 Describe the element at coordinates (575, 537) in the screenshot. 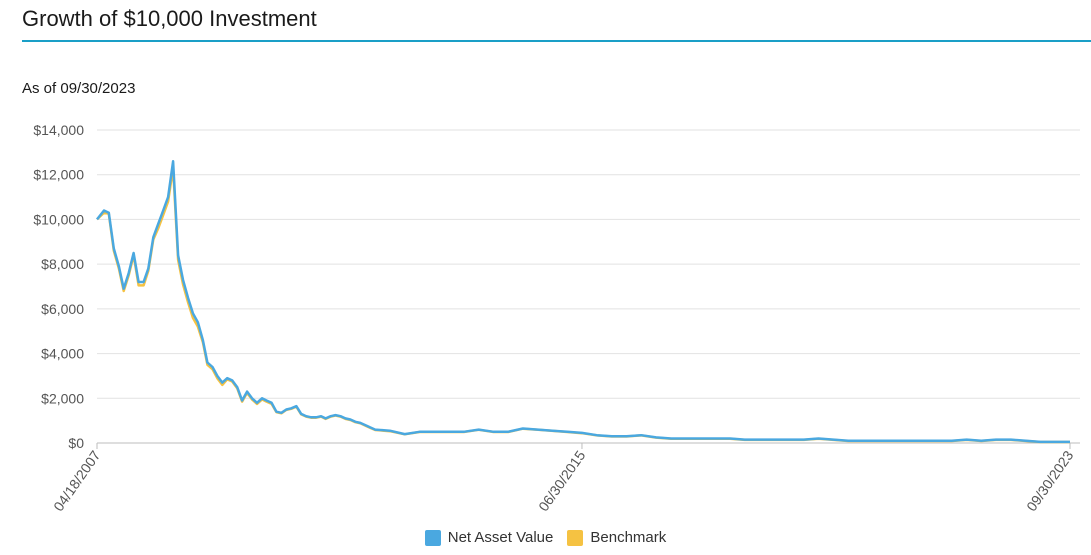

I see `benchmark-swatch-icon` at that location.